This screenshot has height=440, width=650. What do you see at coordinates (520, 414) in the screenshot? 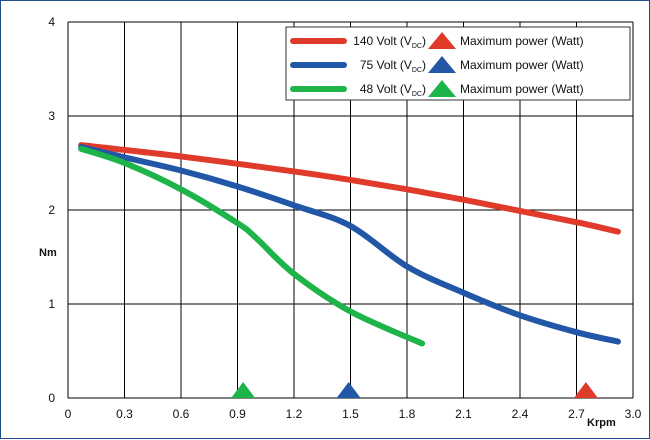
I see `x-tick-label: 2.4` at bounding box center [520, 414].